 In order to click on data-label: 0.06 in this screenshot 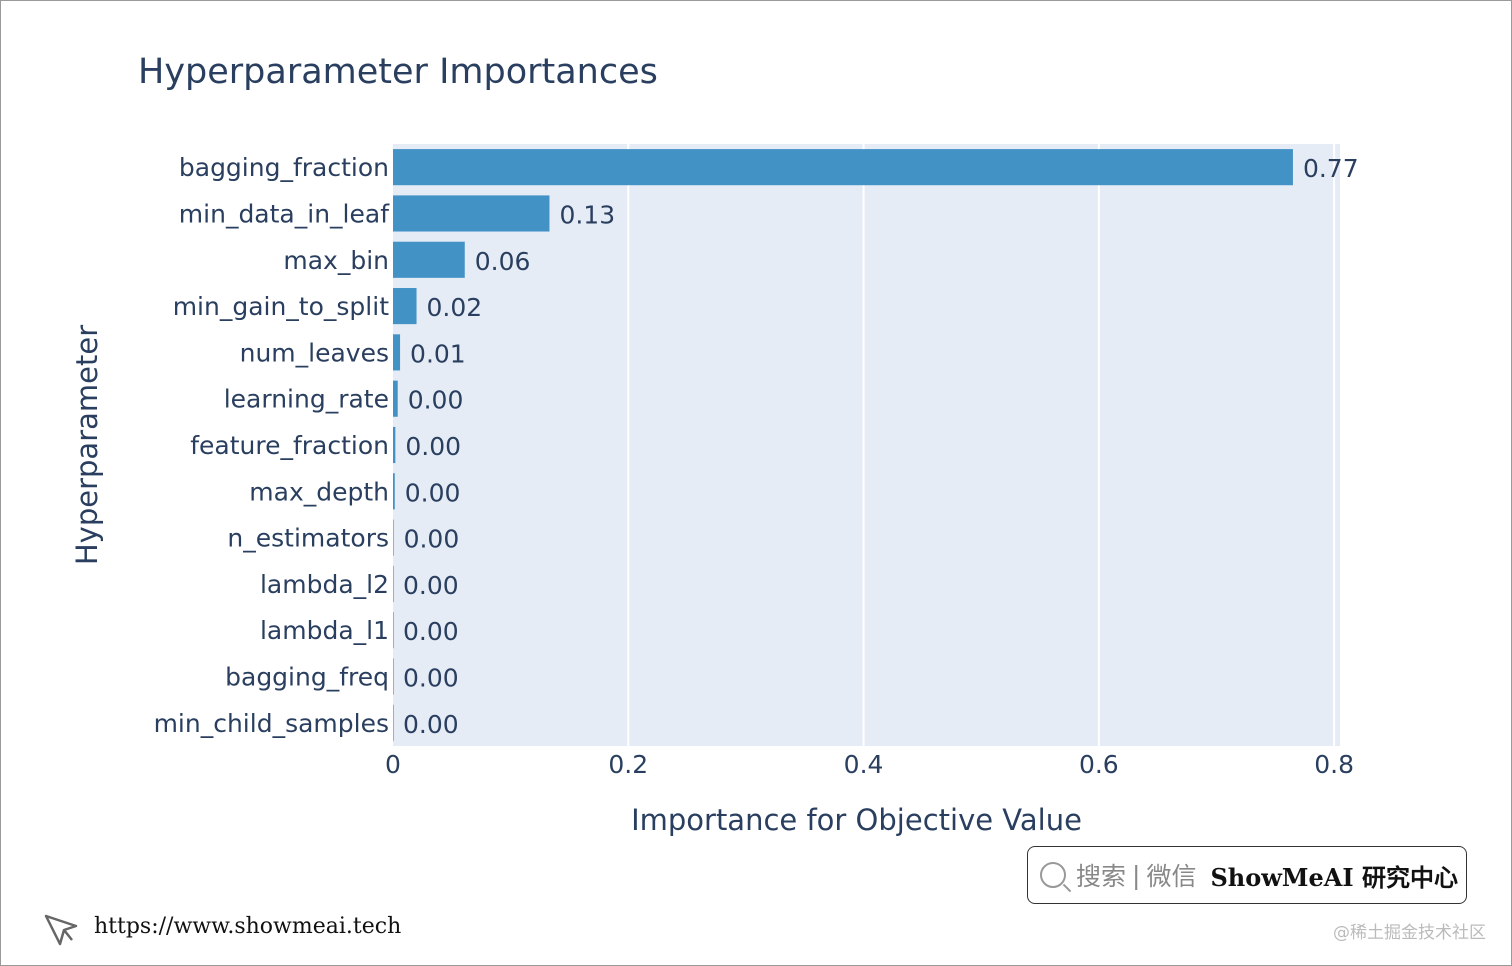, I will do `click(503, 261)`.